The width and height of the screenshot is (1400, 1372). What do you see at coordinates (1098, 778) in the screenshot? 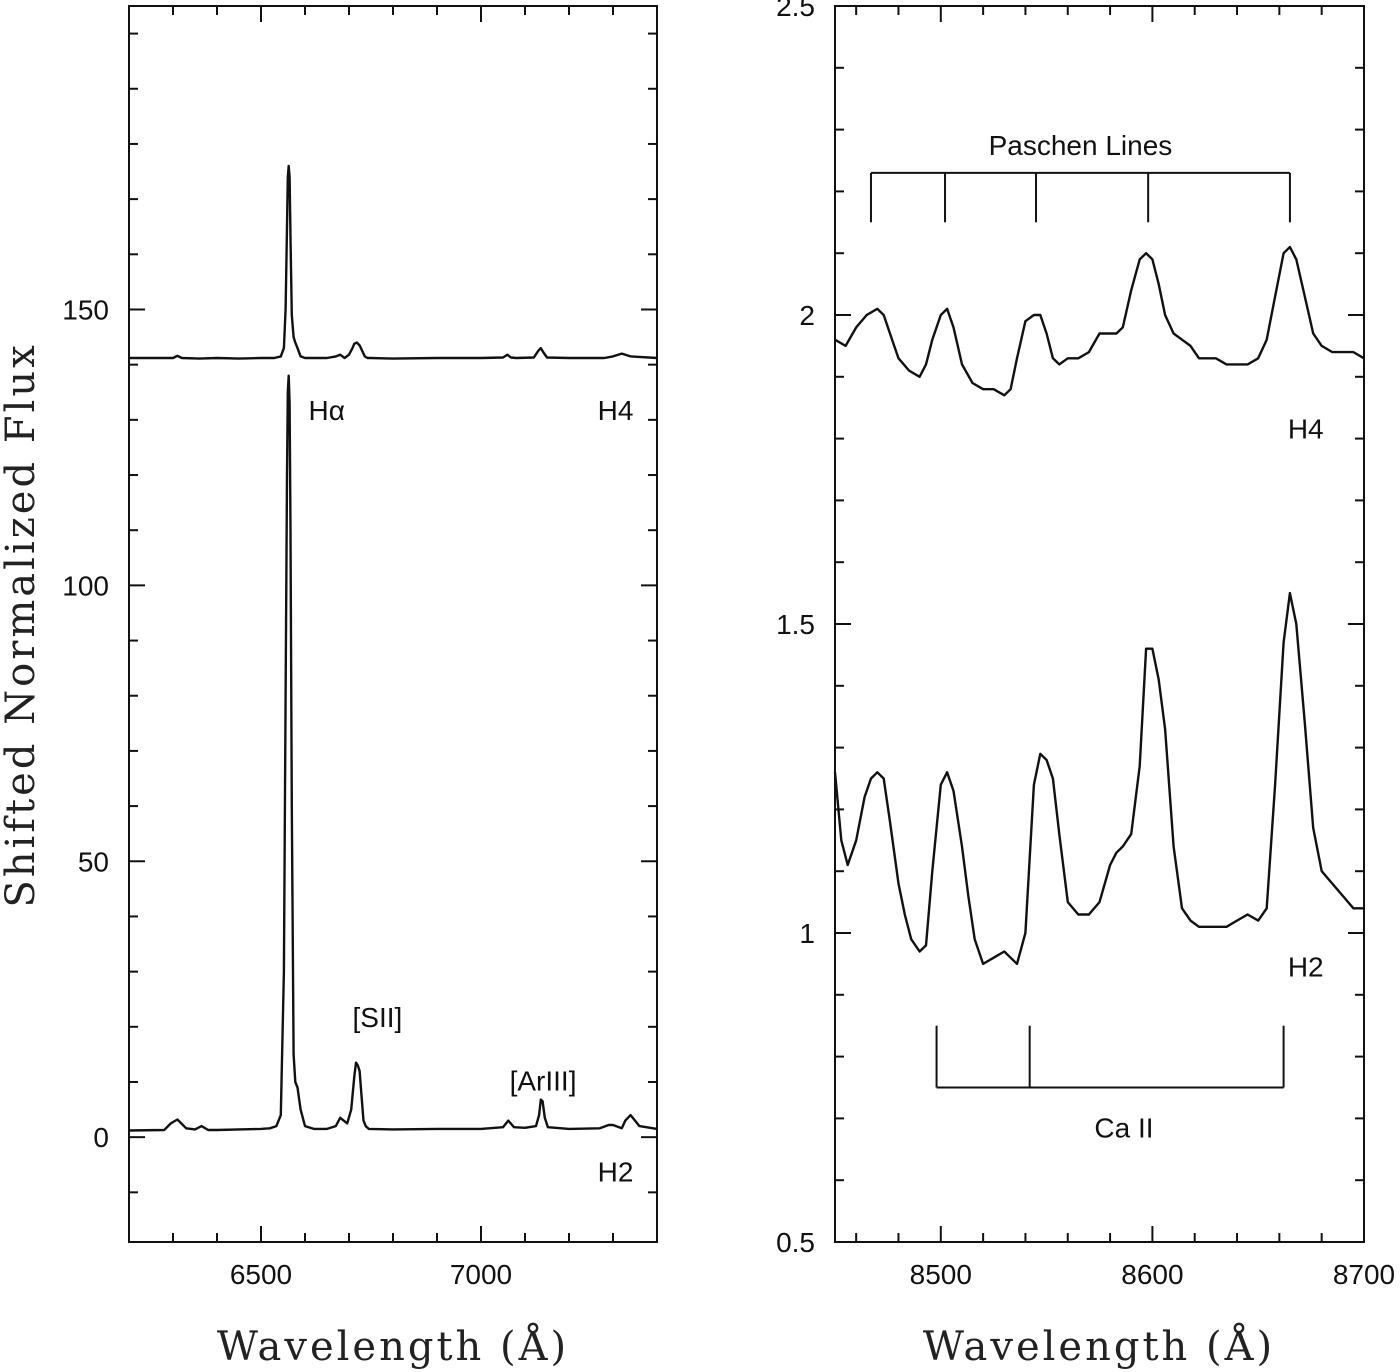
I see `series-line-h2` at bounding box center [1098, 778].